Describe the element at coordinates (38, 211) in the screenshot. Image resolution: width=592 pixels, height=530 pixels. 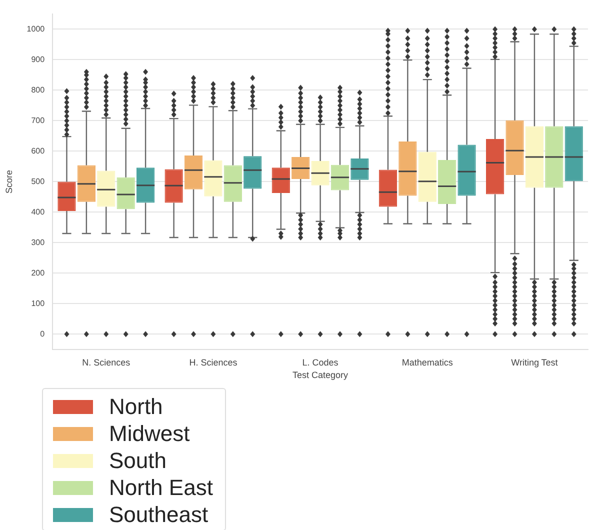
I see `y-tick-label: 400` at that location.